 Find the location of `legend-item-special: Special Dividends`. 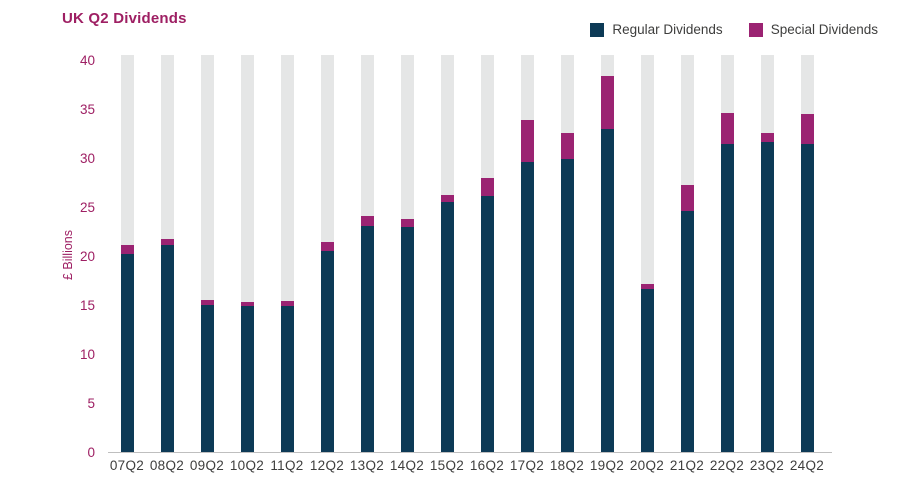

legend-item-special: Special Dividends is located at coordinates (813, 29).